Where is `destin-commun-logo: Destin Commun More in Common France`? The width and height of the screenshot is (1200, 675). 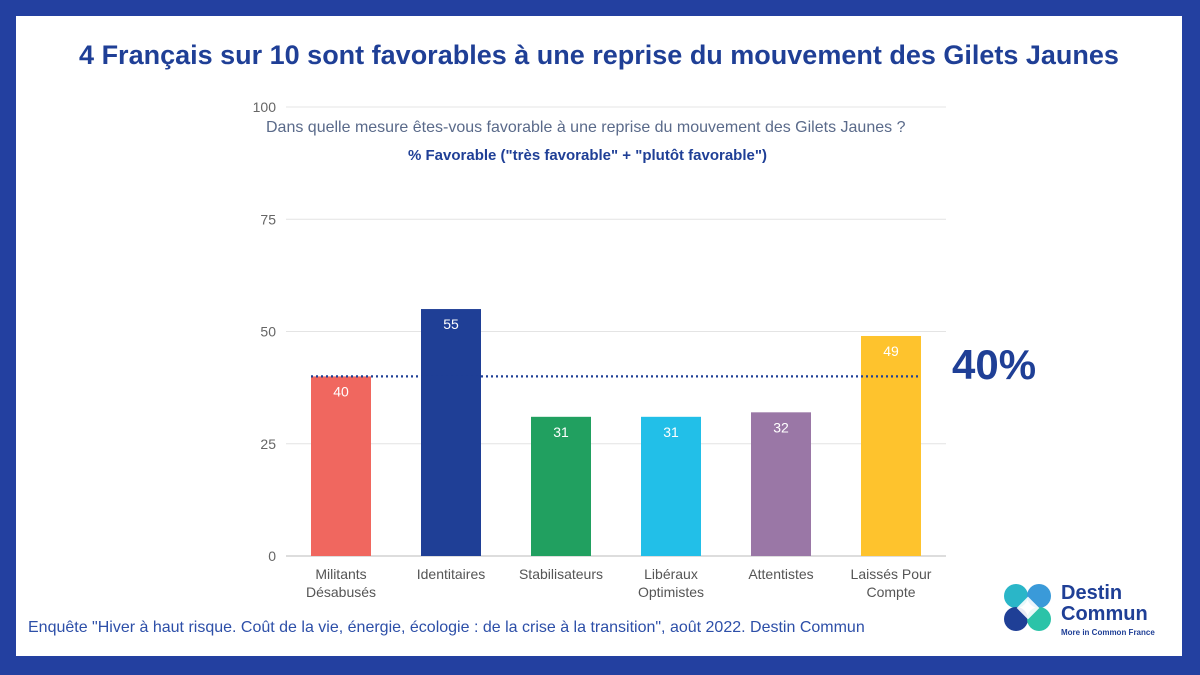
destin-commun-logo: Destin Commun More in Common France is located at coordinates (1086, 611).